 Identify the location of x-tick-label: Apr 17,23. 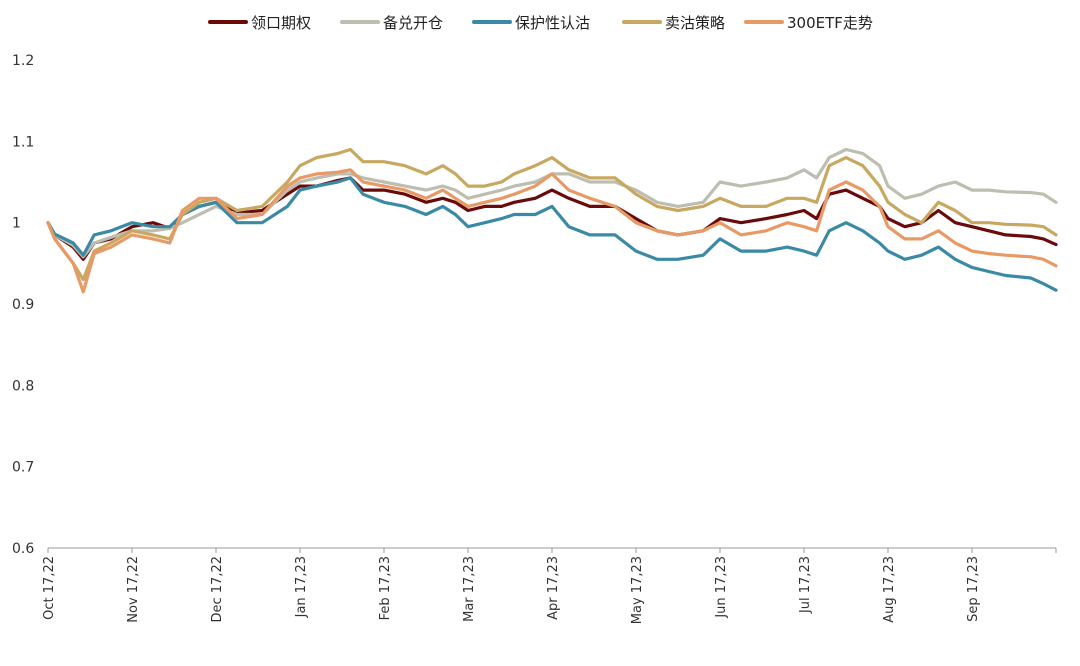
(553, 588).